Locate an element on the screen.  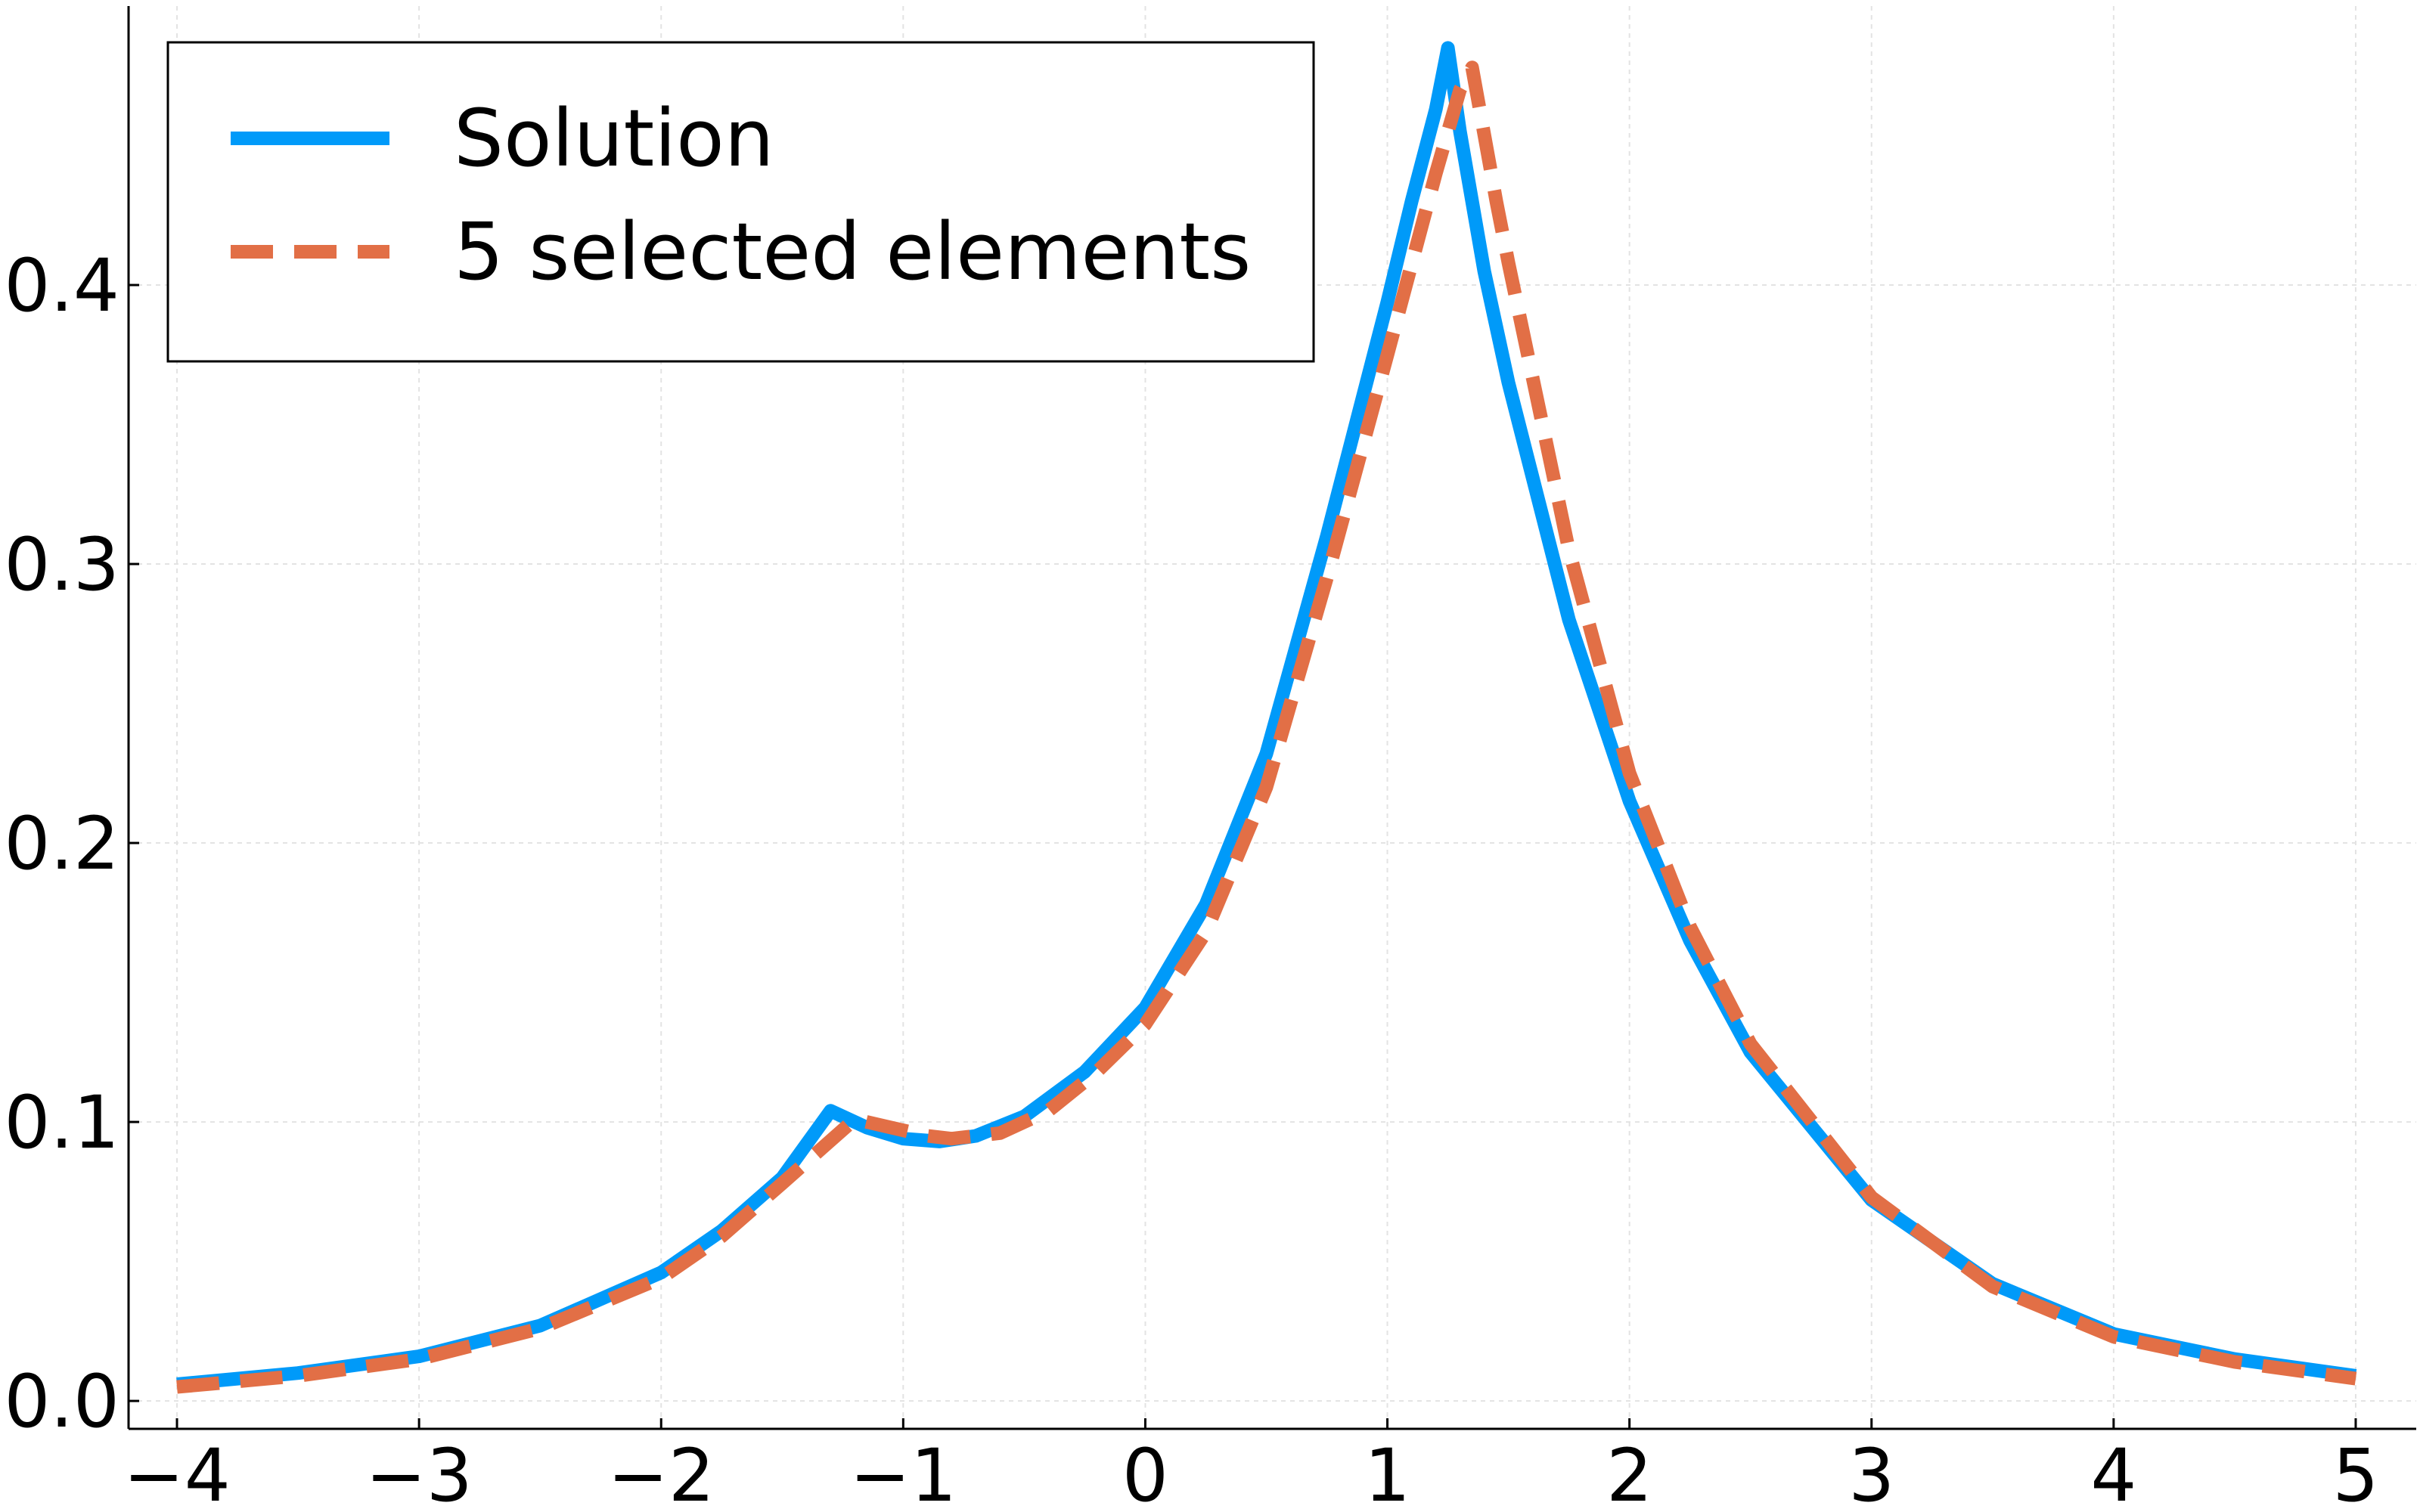
x-tick-label: 2 is located at coordinates (1629, 1472).